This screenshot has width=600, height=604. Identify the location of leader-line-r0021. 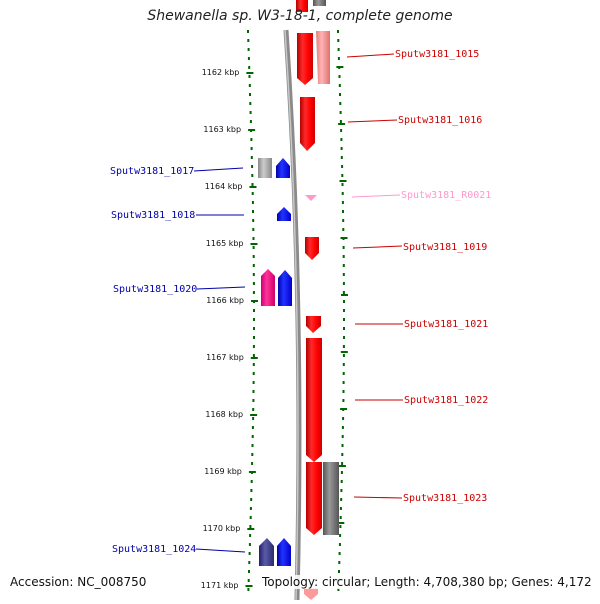
(376, 196).